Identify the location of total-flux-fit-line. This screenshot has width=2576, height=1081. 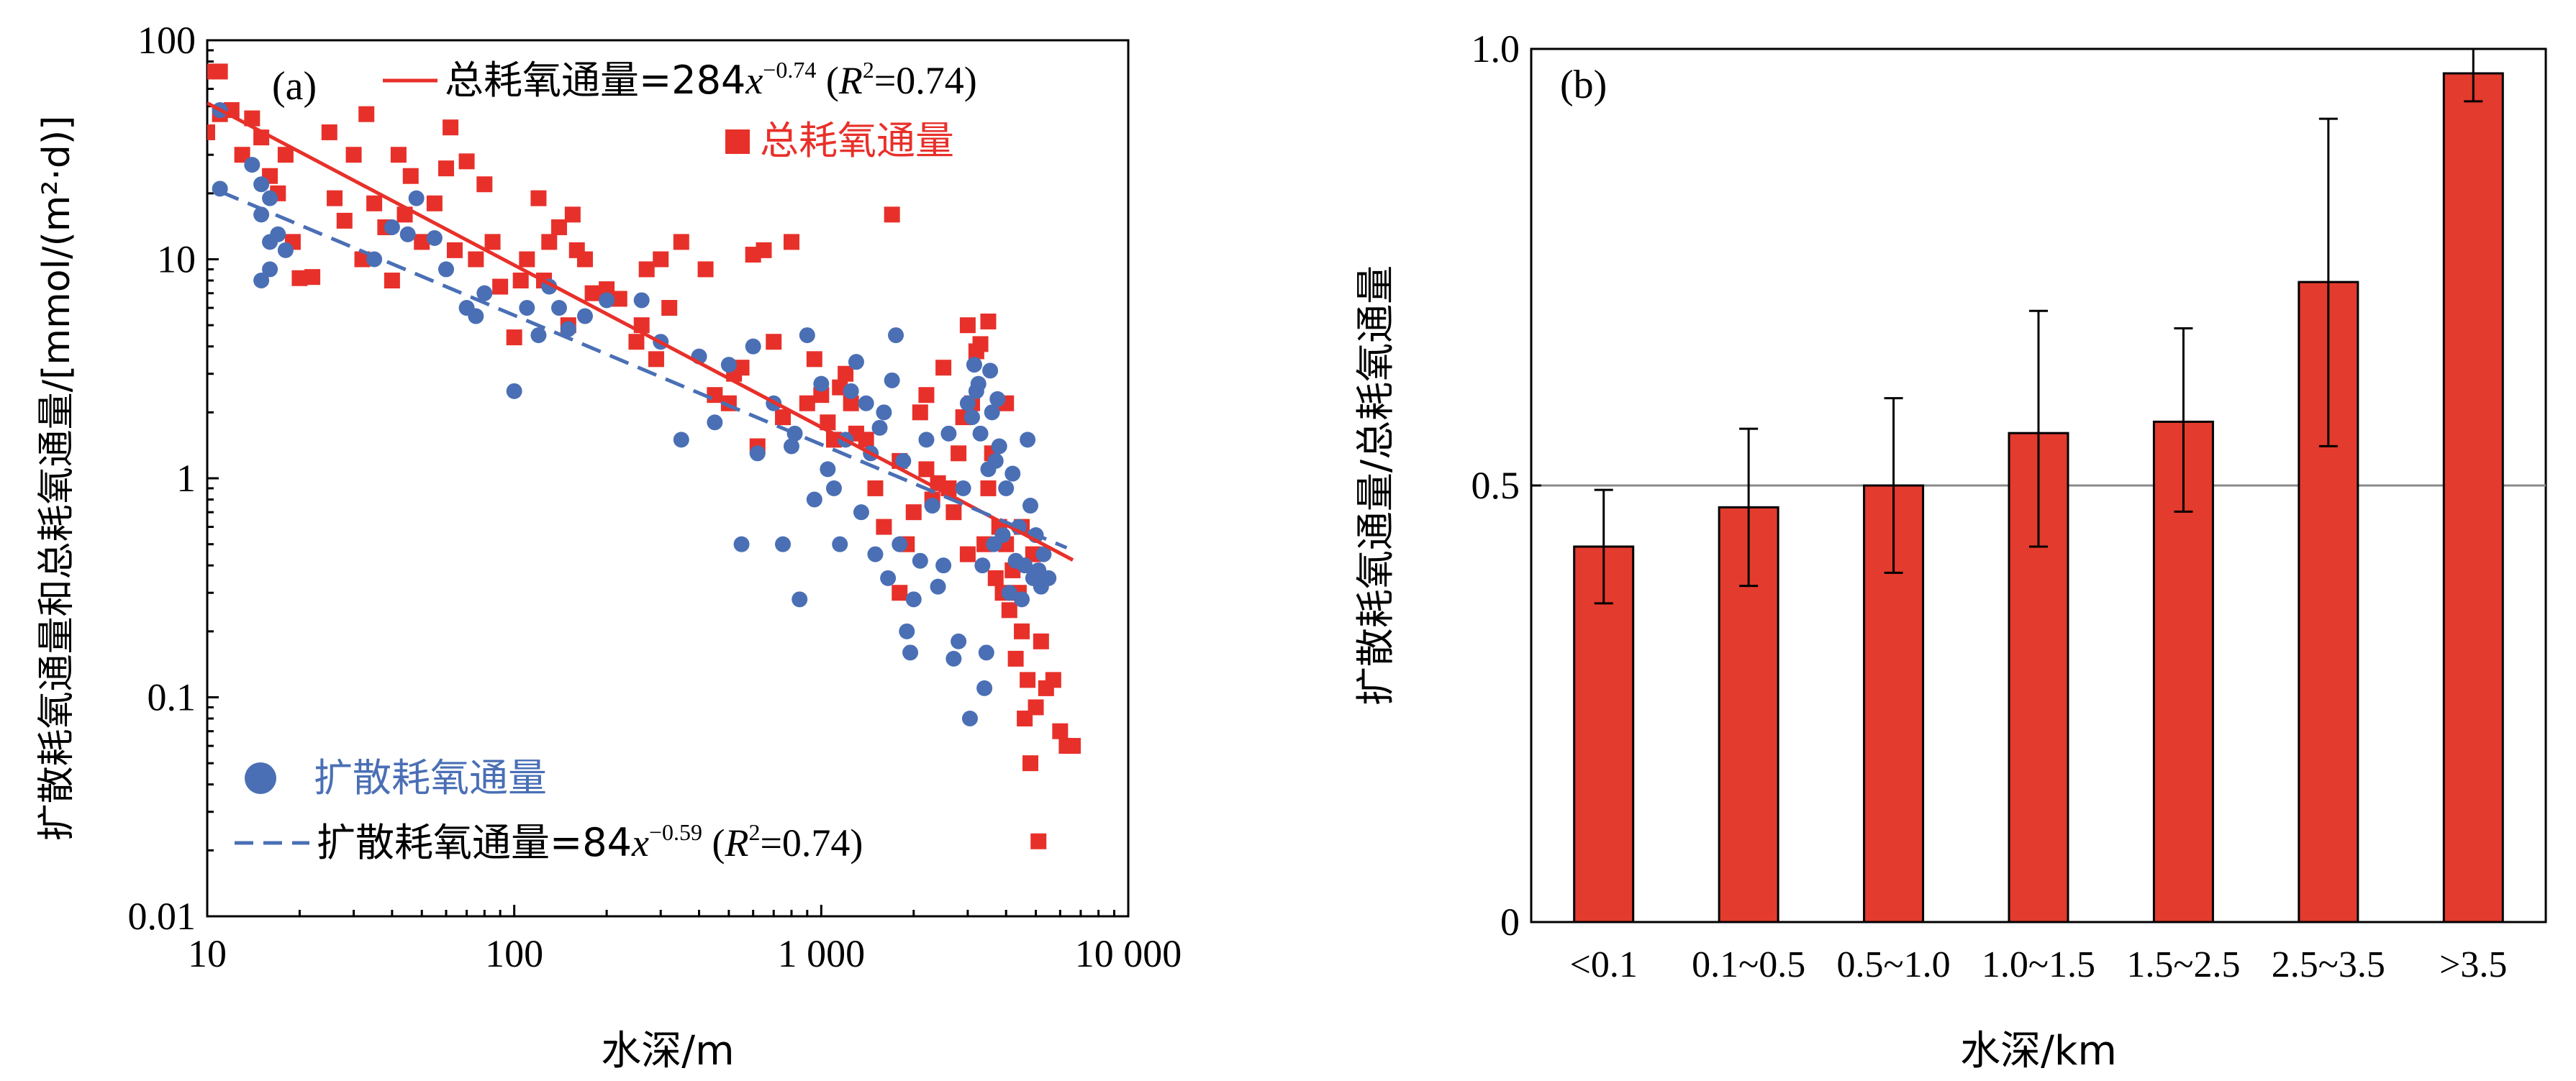
(640, 331).